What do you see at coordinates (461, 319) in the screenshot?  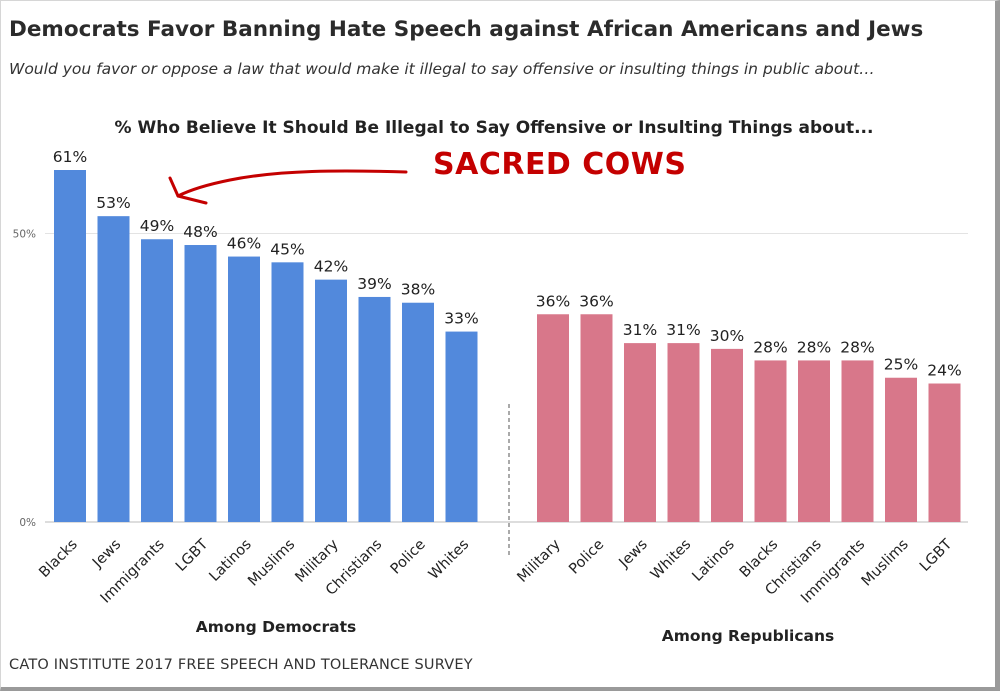 I see `data-label: 33%` at bounding box center [461, 319].